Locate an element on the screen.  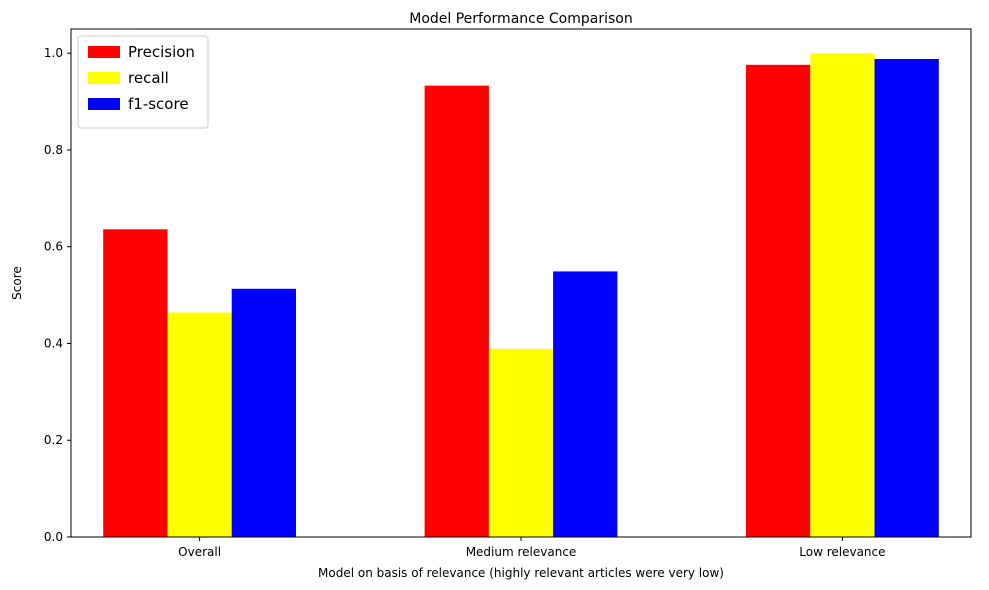
bar-recall-low-relevance is located at coordinates (842, 295).